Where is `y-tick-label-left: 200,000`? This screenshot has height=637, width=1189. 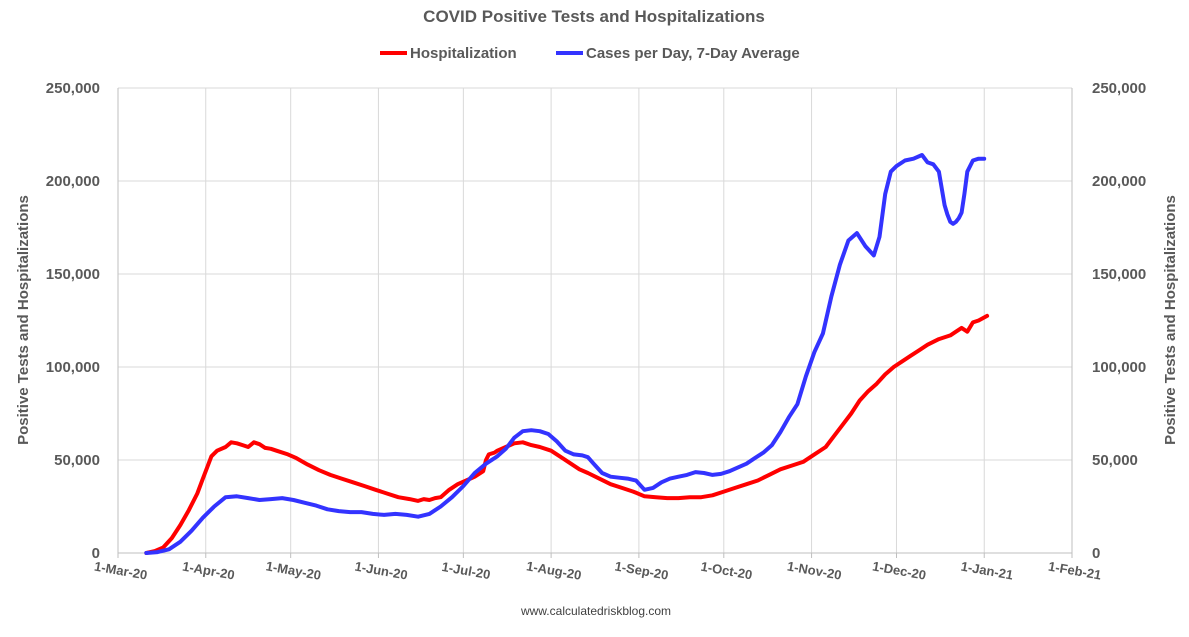
y-tick-label-left: 200,000 is located at coordinates (73, 181).